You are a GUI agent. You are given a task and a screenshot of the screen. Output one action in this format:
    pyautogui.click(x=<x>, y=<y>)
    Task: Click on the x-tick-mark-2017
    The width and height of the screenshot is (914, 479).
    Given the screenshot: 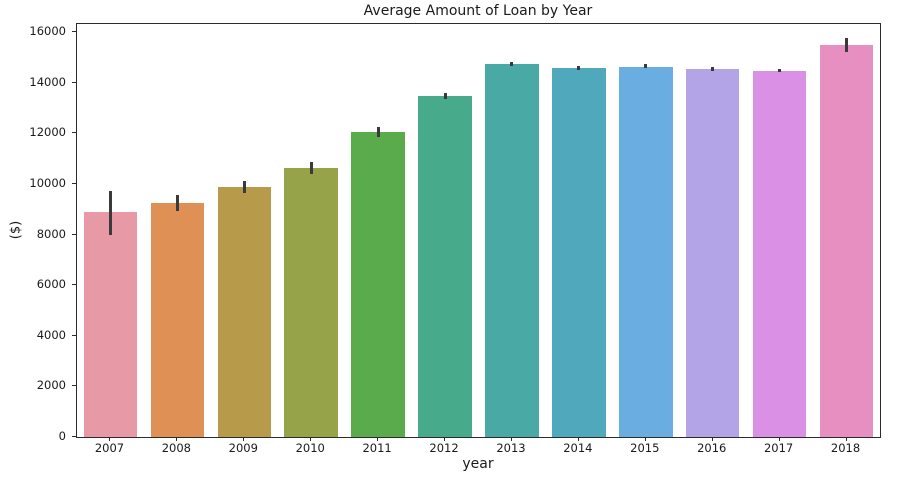 What is the action you would take?
    pyautogui.click(x=779, y=439)
    